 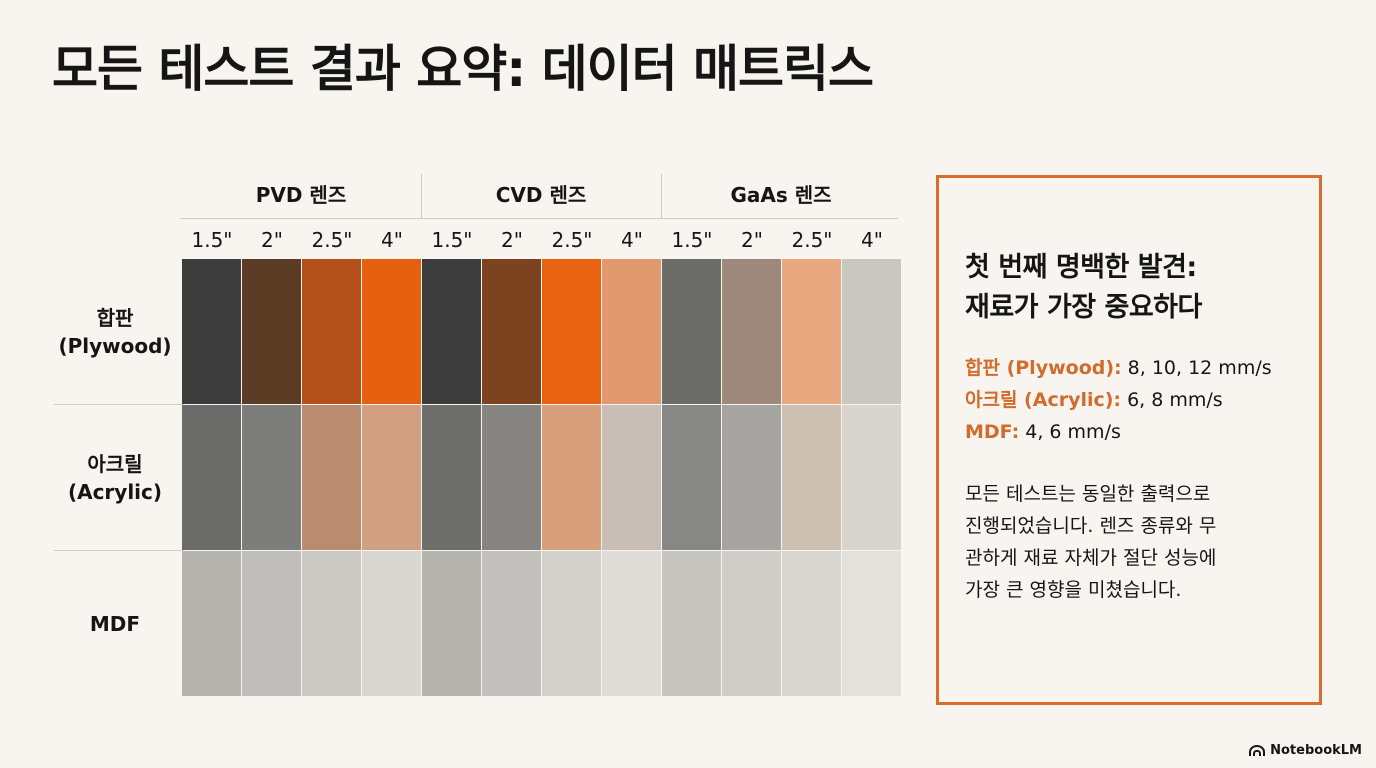 What do you see at coordinates (115, 478) in the screenshot?
I see `material-label: 아크릴 (Acrylic)` at bounding box center [115, 478].